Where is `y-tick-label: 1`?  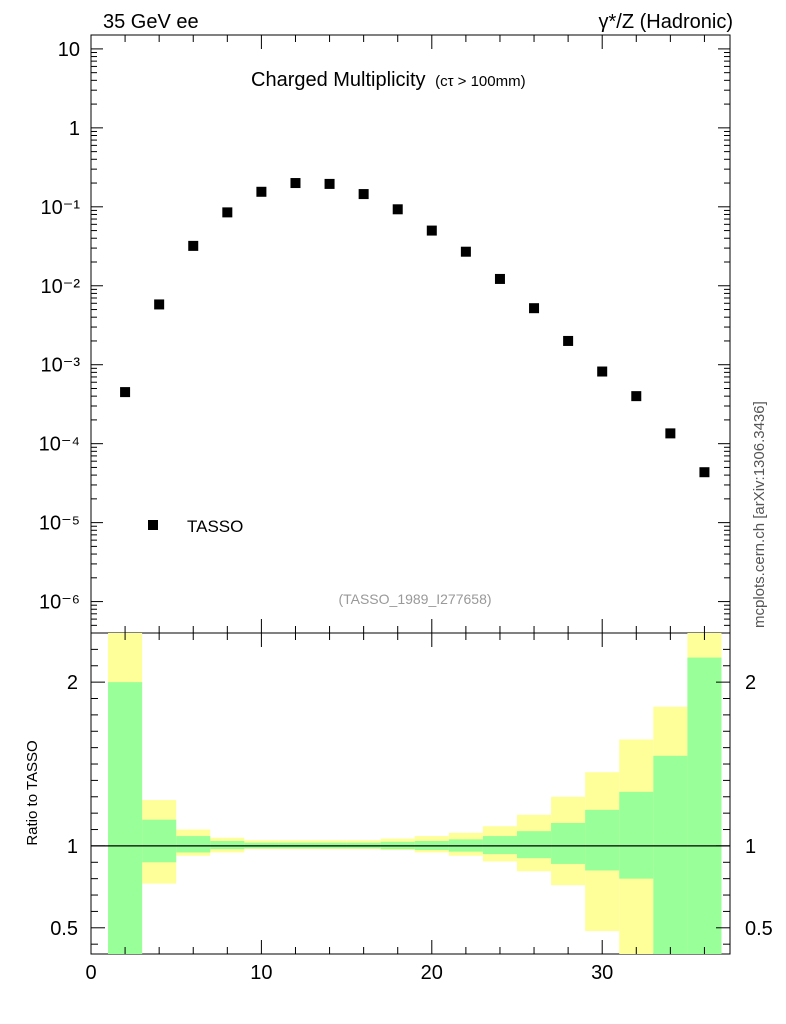
y-tick-label: 1 is located at coordinates (74, 129).